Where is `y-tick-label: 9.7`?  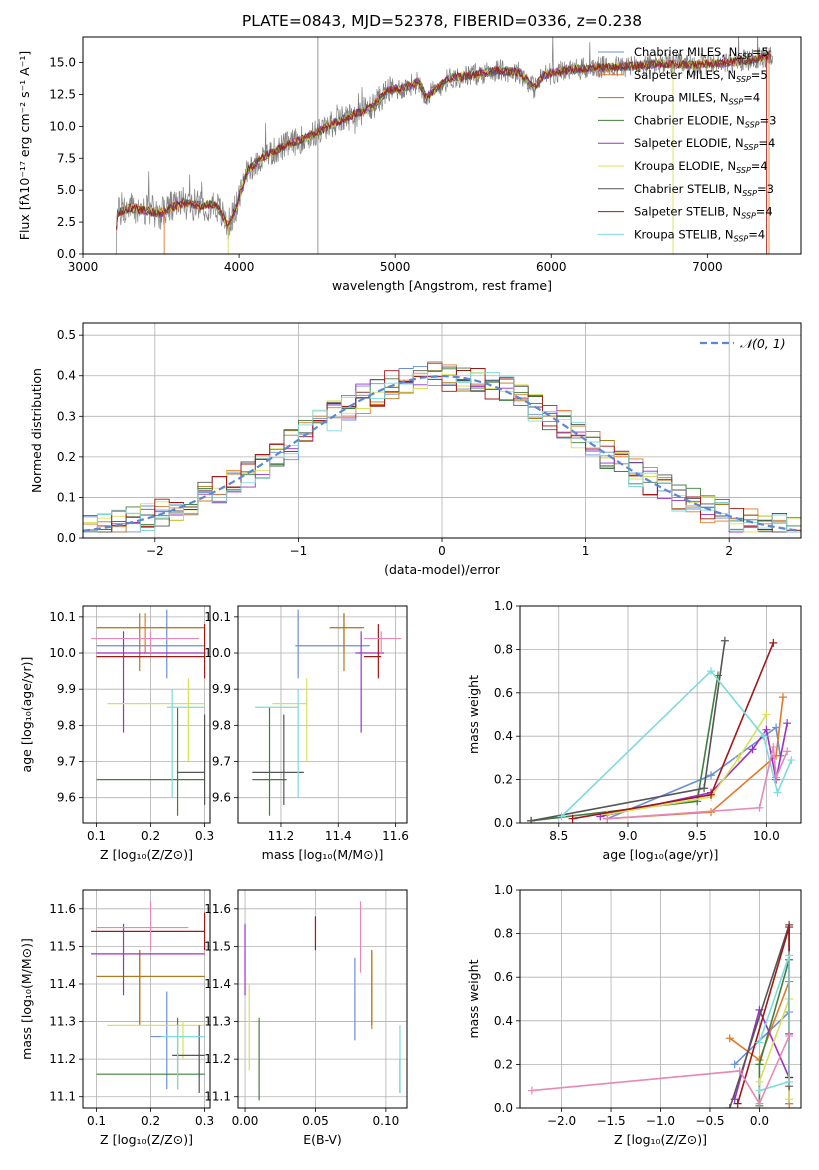
y-tick-label: 9.7 is located at coordinates (66, 762).